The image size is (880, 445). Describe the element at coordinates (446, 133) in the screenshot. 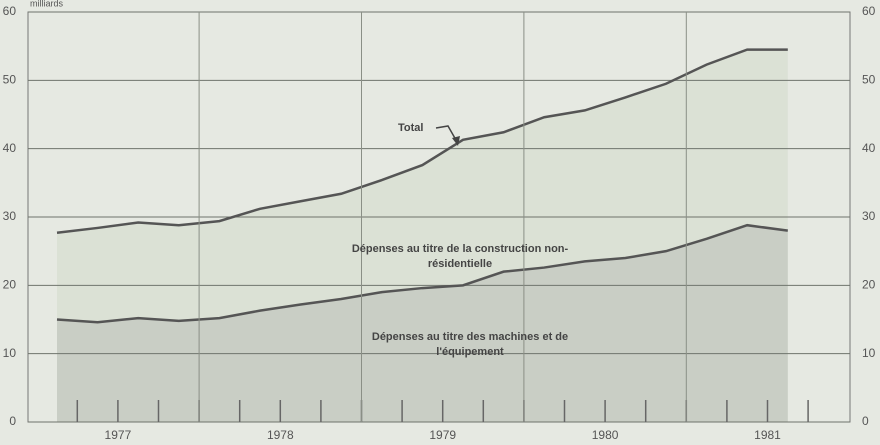

I see `total-arrow` at that location.